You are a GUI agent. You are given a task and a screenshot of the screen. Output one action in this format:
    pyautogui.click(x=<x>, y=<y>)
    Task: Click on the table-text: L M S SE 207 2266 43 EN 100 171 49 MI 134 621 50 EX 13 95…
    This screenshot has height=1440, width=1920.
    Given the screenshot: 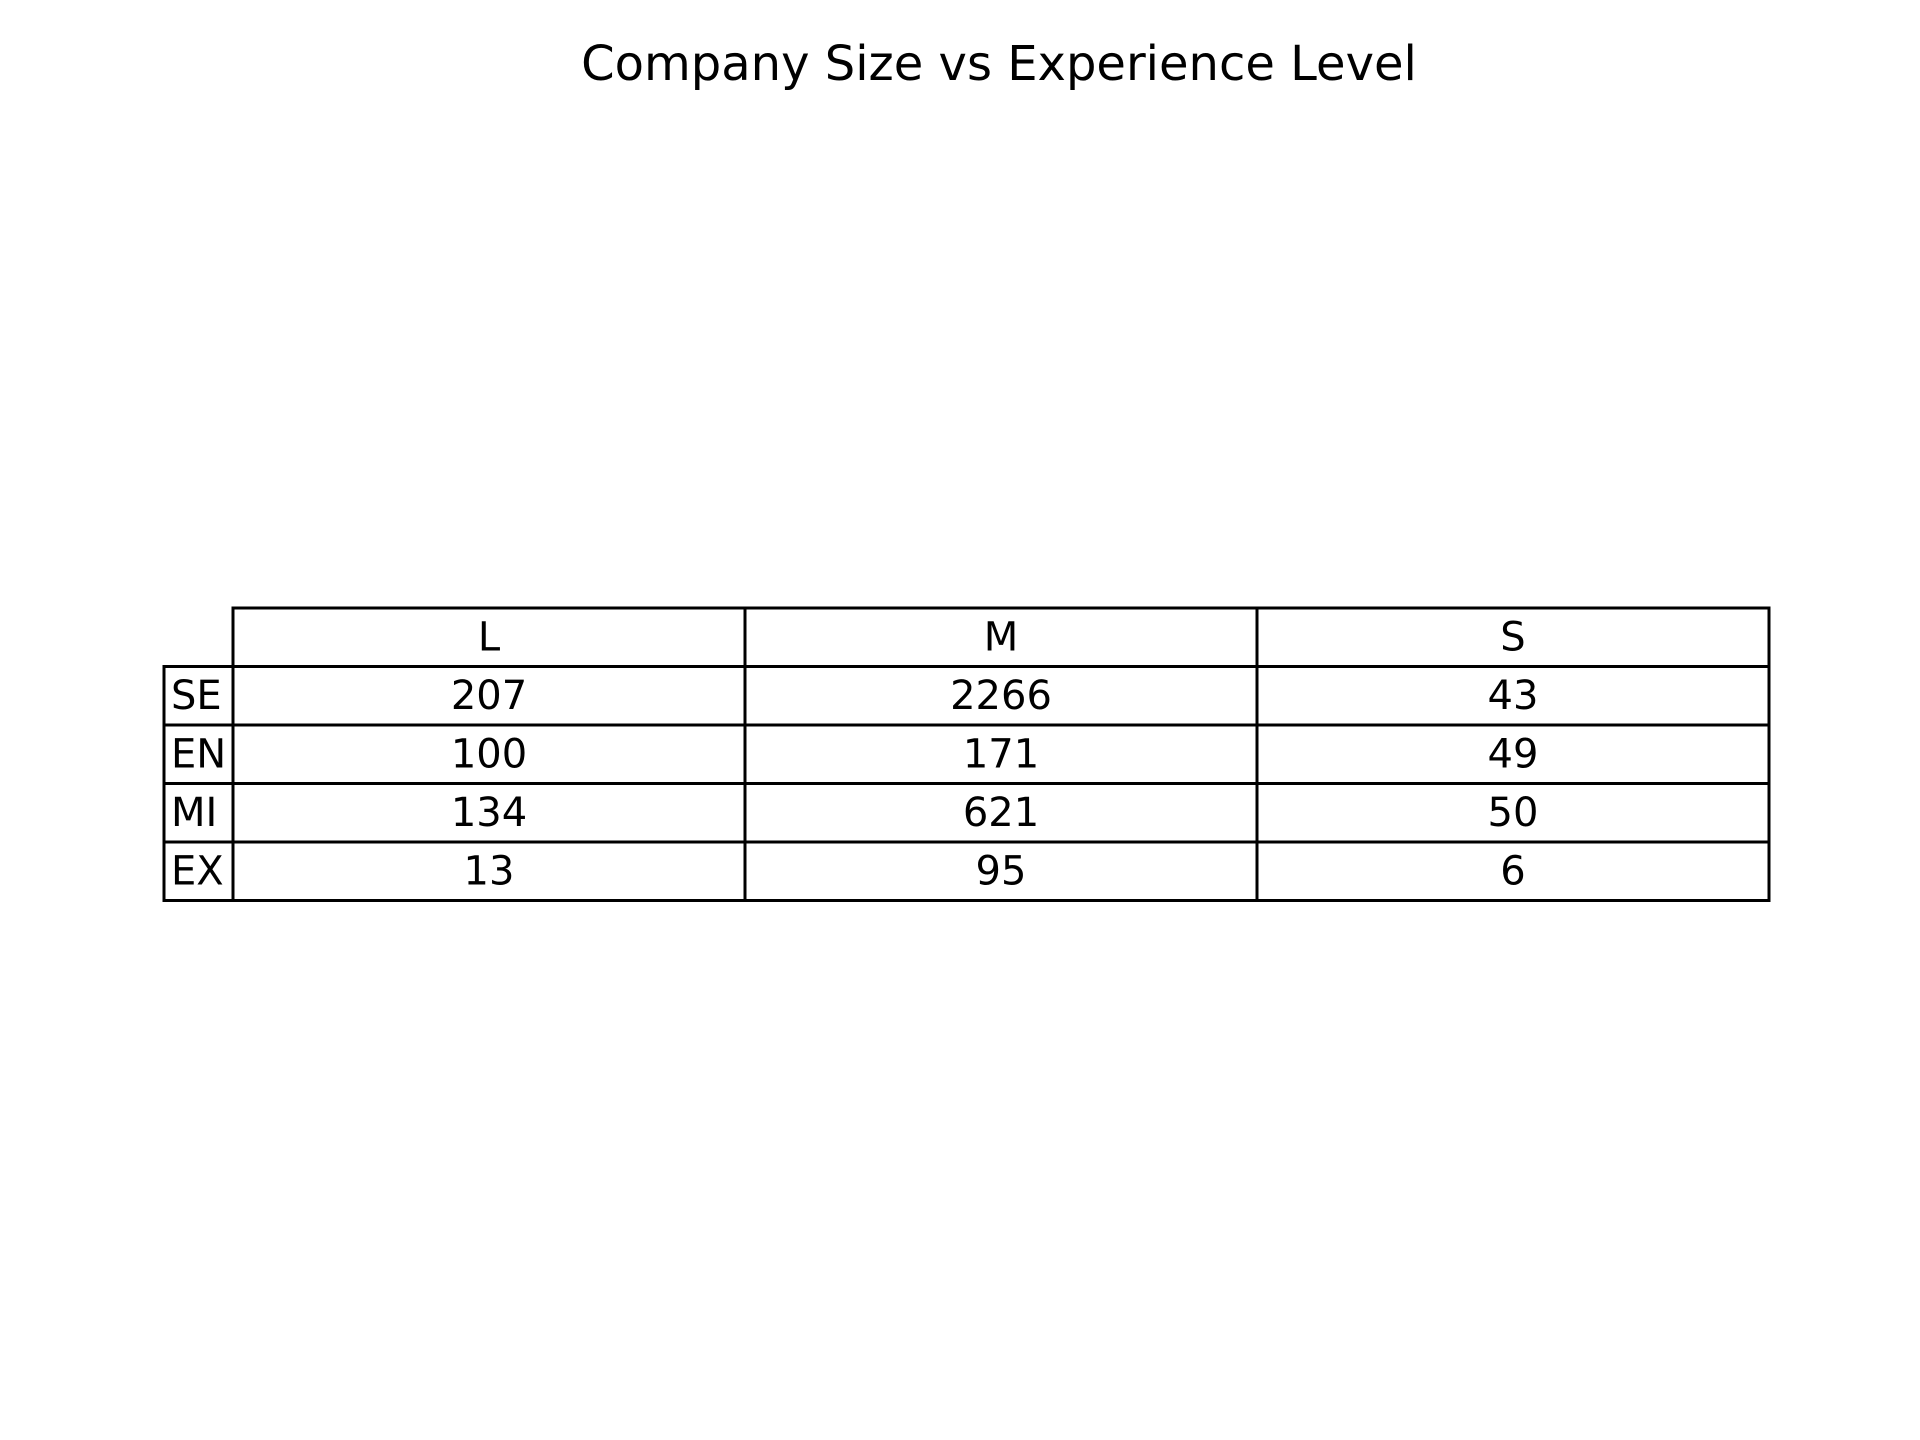 What is the action you would take?
    pyautogui.click(x=854, y=754)
    